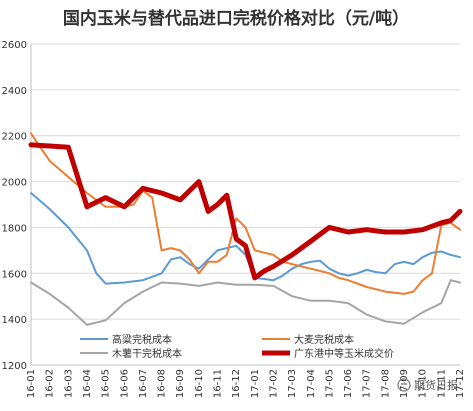  What do you see at coordinates (441, 383) in the screenshot?
I see `x-tick-label: 17-11` at bounding box center [441, 383].